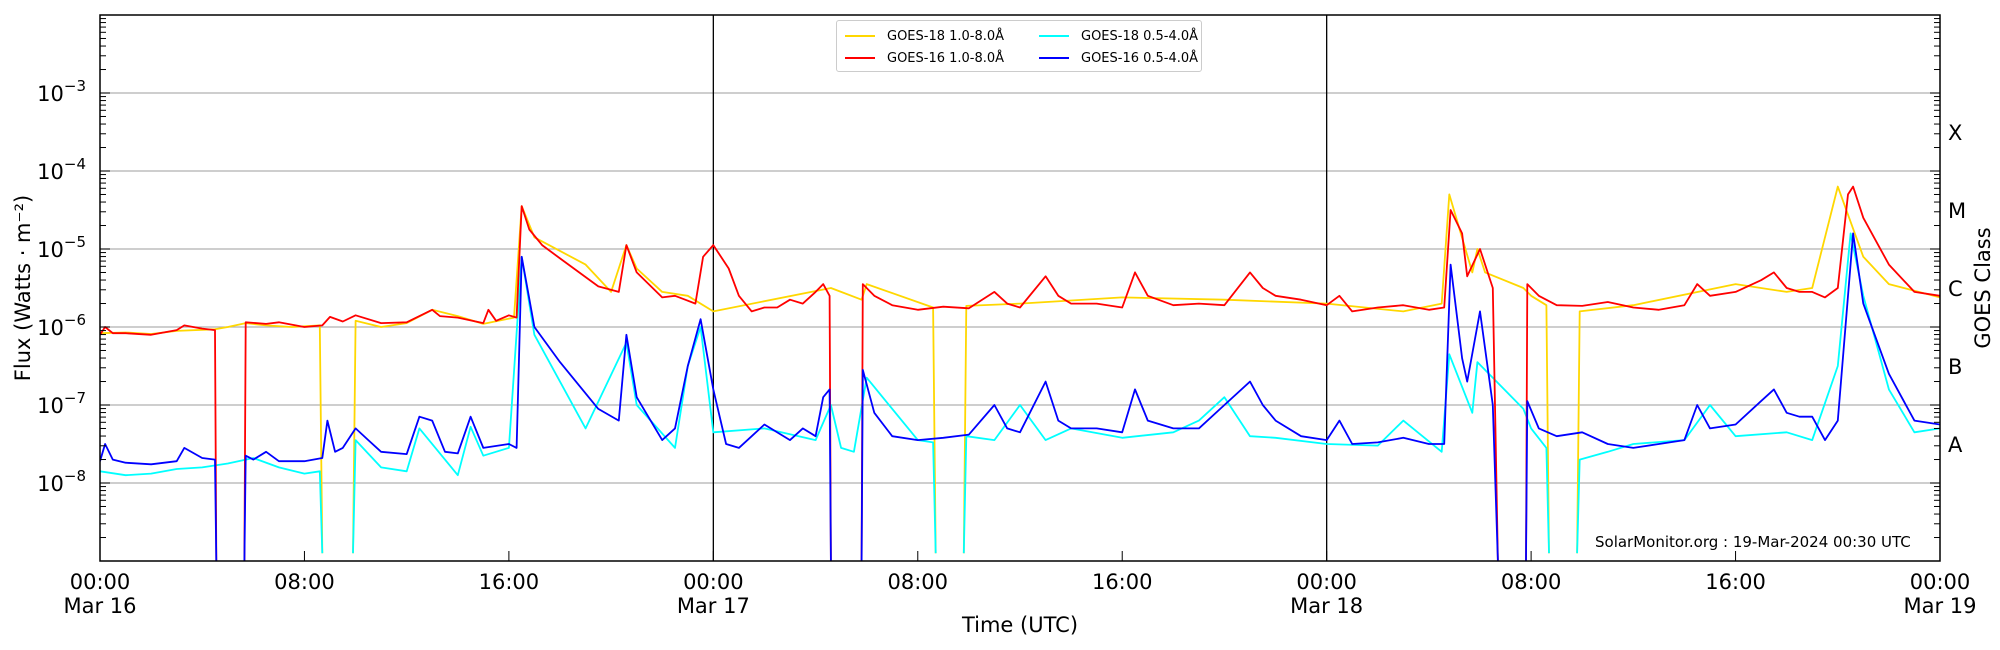  I want to click on legend-swatch-red, so click(860, 58).